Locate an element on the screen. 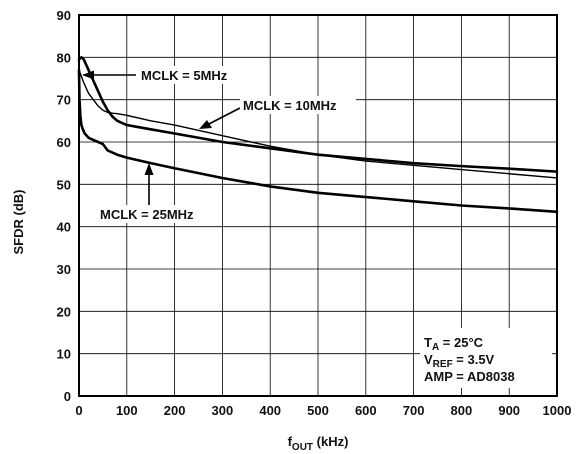  annotation-mclk-10mhz: MCLK = 10MHz is located at coordinates (277, 112).